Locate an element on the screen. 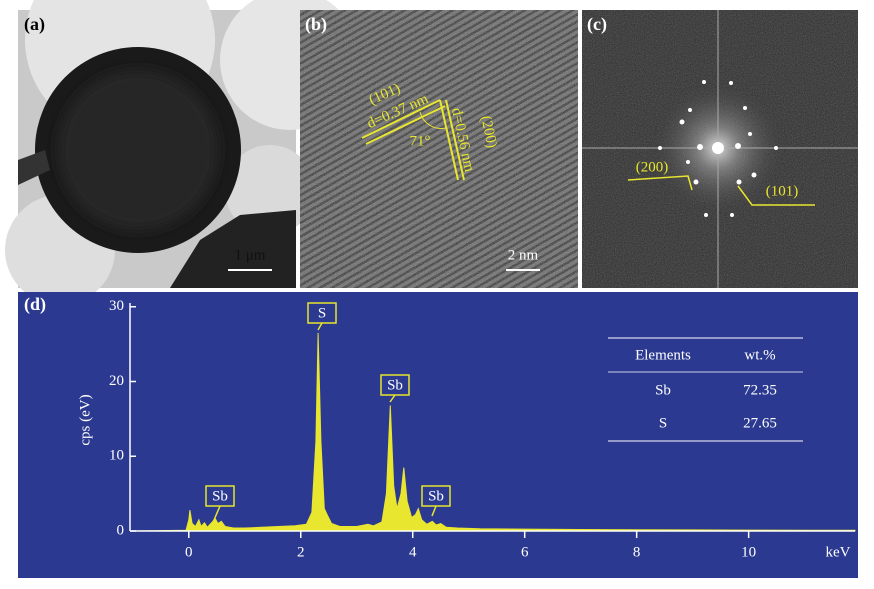 The width and height of the screenshot is (874, 589). panel-c: (c) (200) (101) is located at coordinates (720, 149).